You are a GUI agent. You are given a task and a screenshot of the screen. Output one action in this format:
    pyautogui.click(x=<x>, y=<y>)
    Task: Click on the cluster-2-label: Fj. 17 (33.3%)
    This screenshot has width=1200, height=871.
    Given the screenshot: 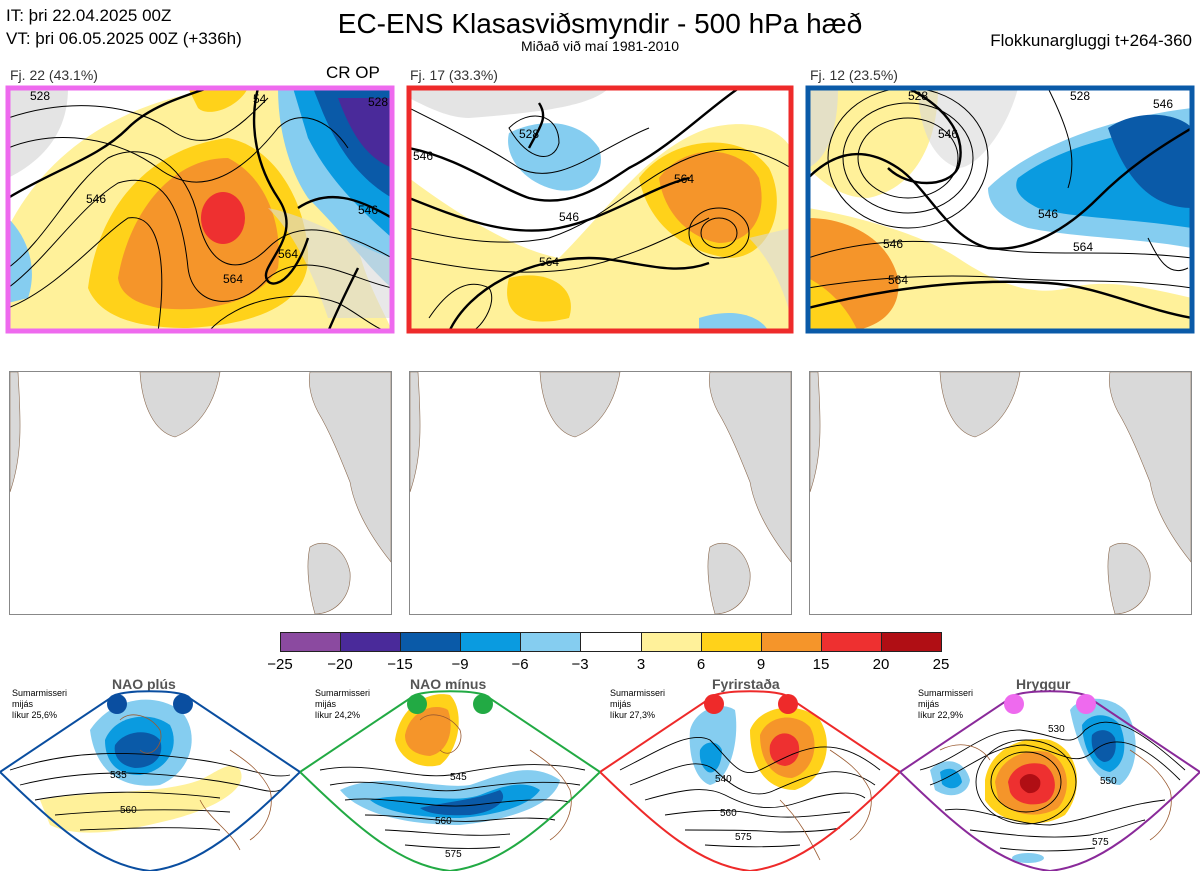 What is the action you would take?
    pyautogui.click(x=454, y=75)
    